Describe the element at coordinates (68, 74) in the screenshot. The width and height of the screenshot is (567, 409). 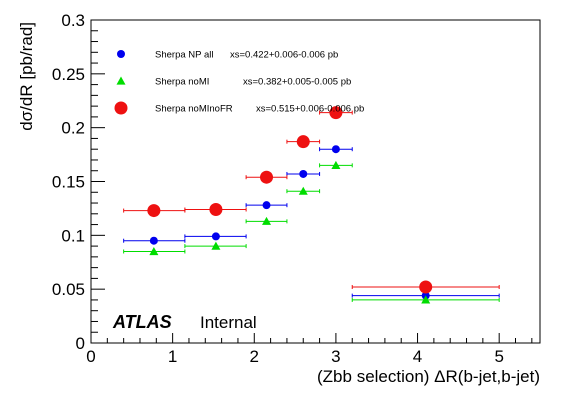
I see `y-tick-label: 0.25` at that location.